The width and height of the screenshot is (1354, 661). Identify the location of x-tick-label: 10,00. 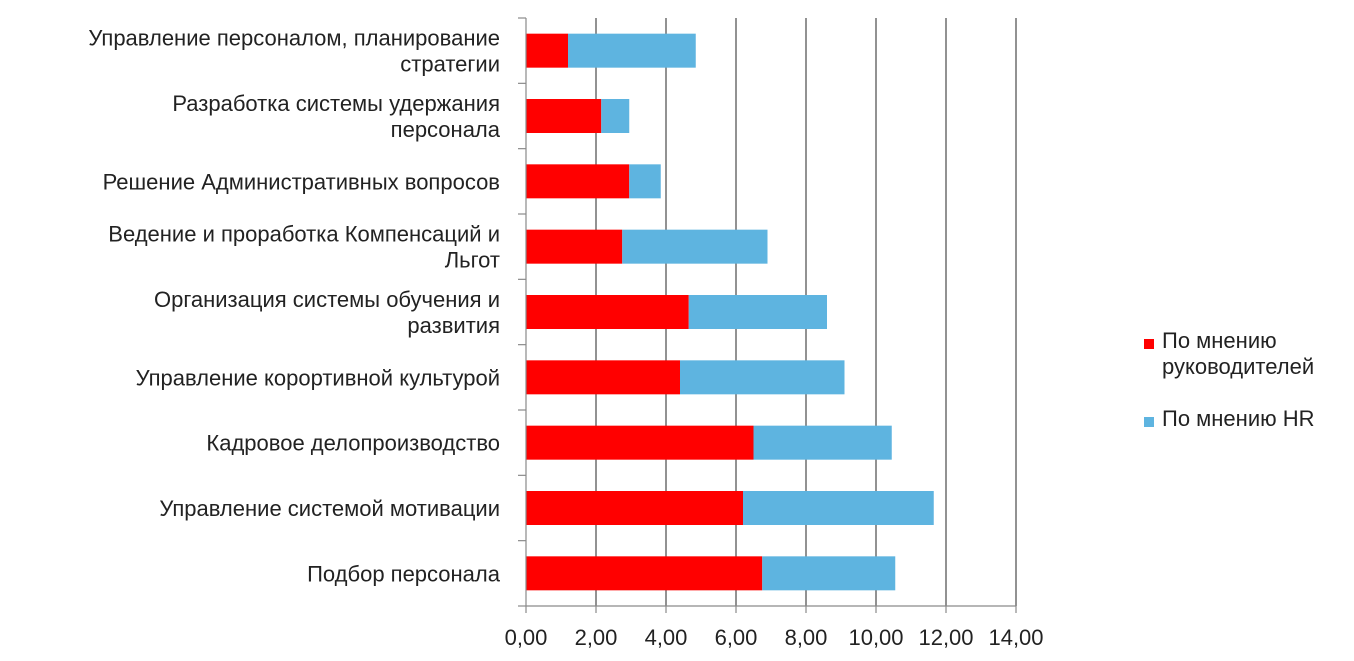
(875, 637).